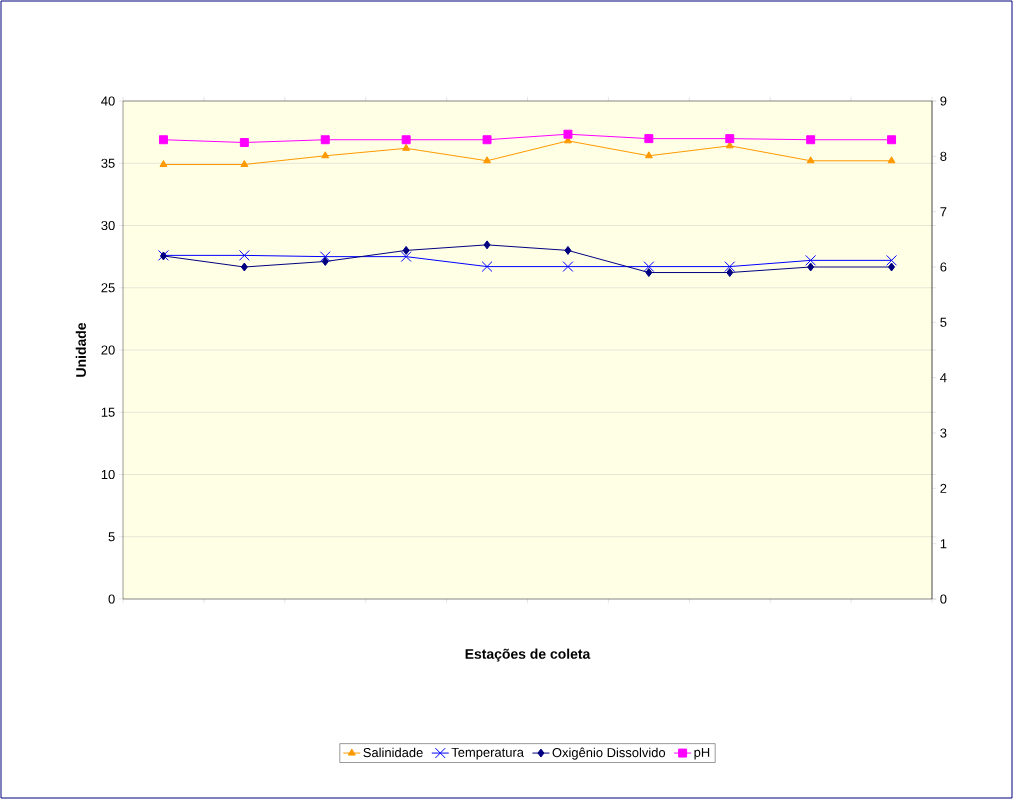 This screenshot has height=799, width=1013. What do you see at coordinates (943, 488) in the screenshot?
I see `y2-tick-label: 2` at bounding box center [943, 488].